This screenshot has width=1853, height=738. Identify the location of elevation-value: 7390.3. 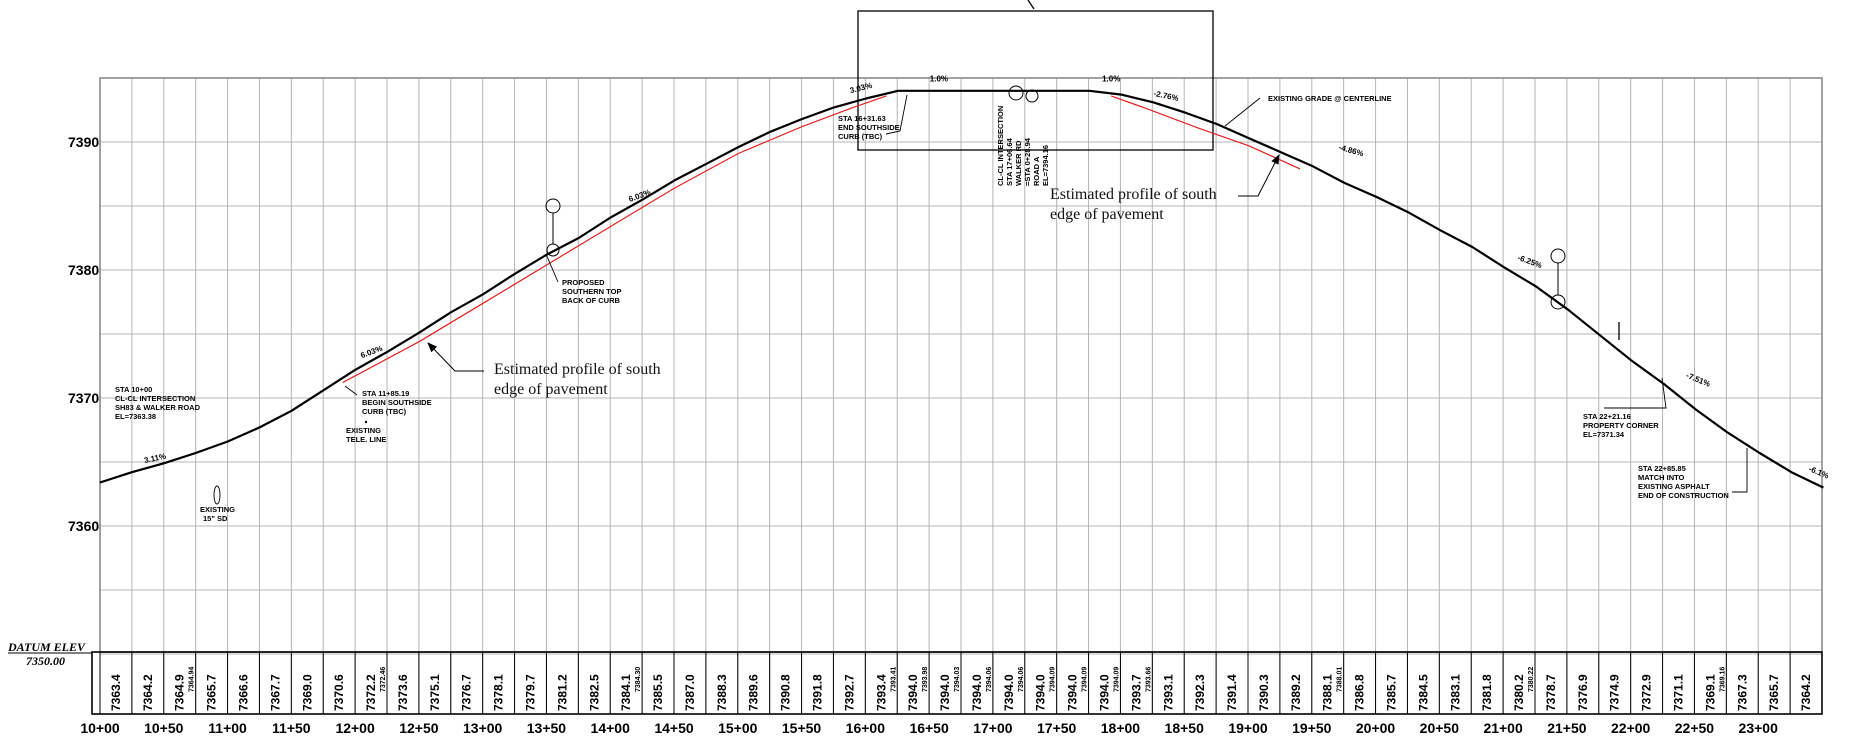
(1264, 692).